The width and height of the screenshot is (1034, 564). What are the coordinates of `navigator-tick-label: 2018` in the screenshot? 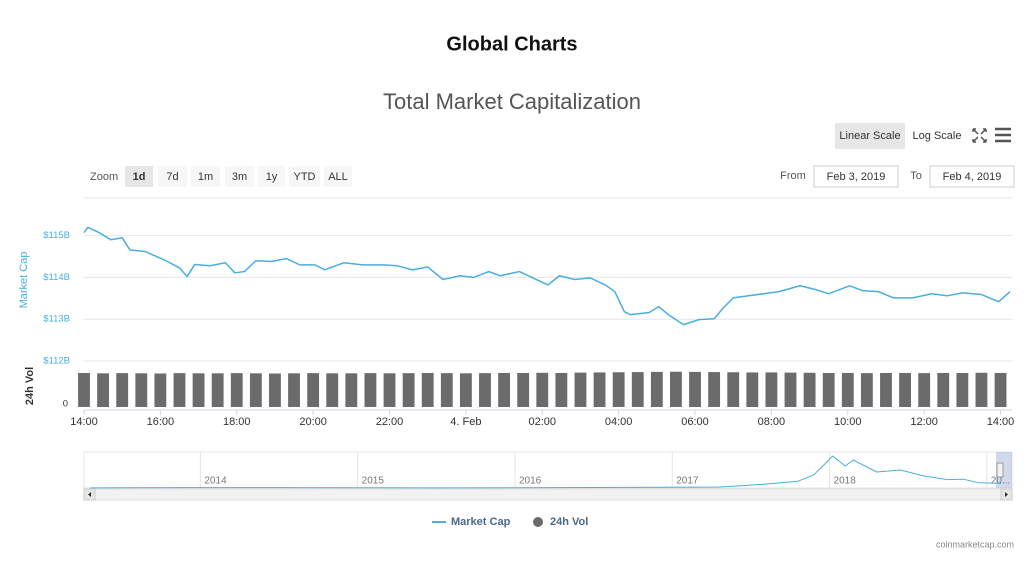 It's located at (845, 481).